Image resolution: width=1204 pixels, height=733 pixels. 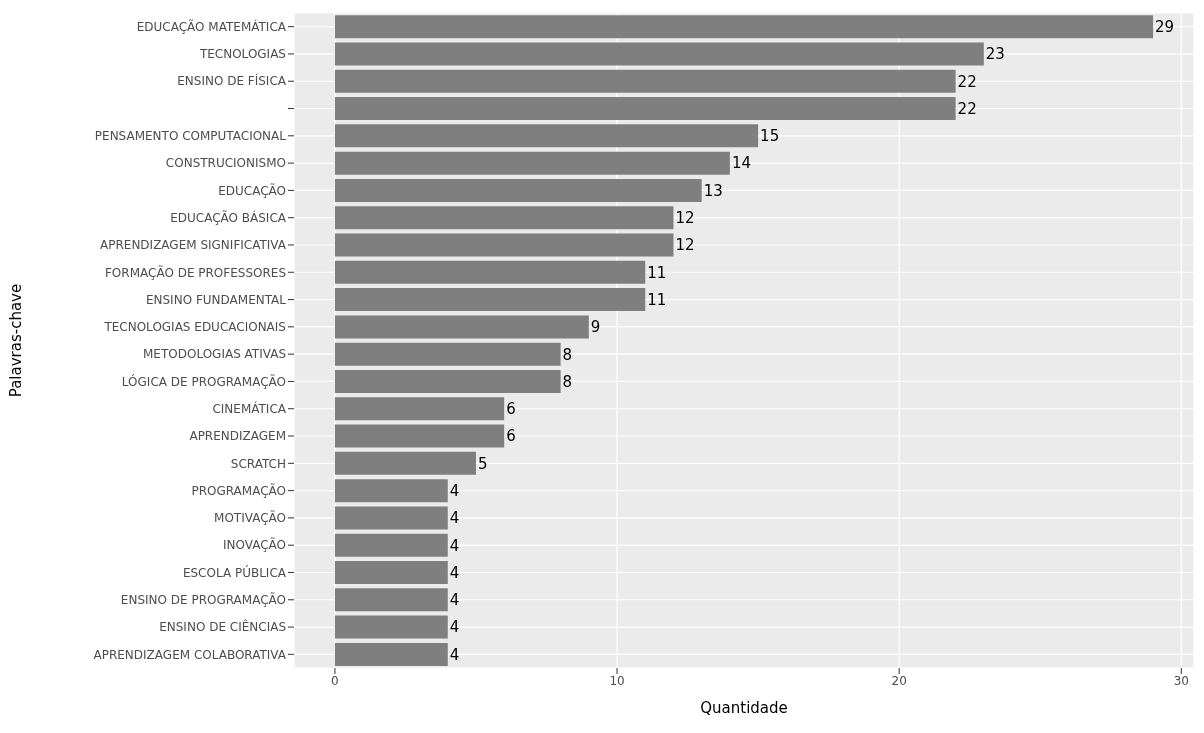 I want to click on y-tick-label: EDUCAÇÃO, so click(x=252, y=190).